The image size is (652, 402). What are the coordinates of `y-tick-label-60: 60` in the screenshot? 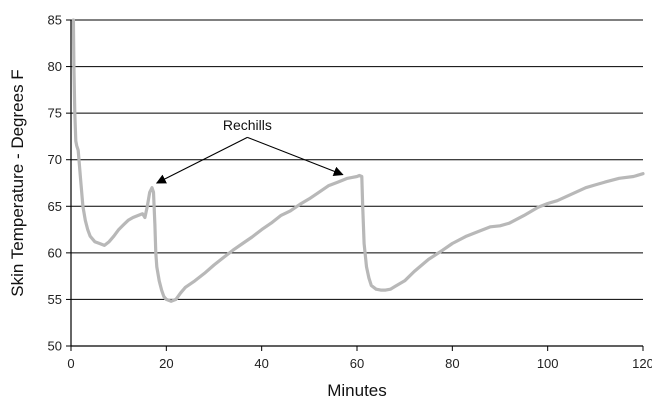 It's located at (55, 252).